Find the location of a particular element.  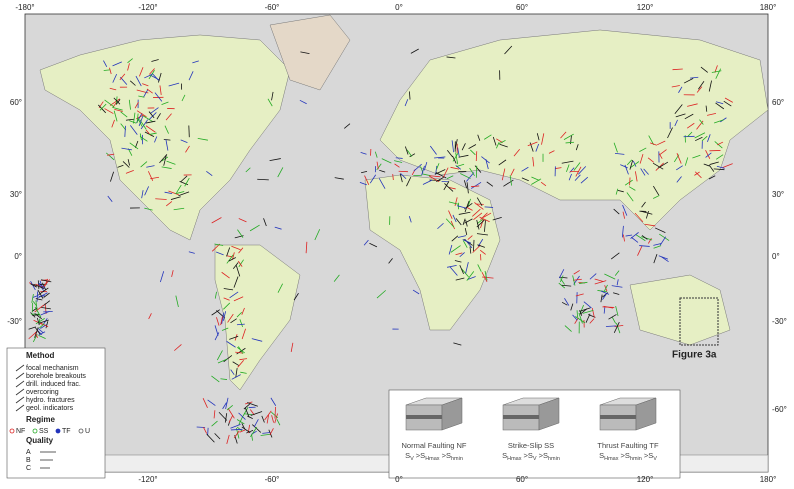

diagram-formula: SV >SHmax >Shmin is located at coordinates (434, 456).